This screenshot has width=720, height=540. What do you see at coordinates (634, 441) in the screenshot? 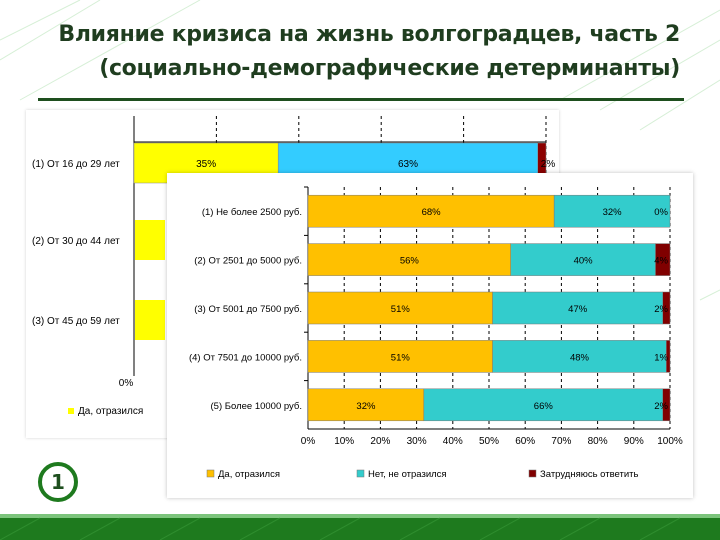
I see `income-tick-label: 90%` at bounding box center [634, 441].